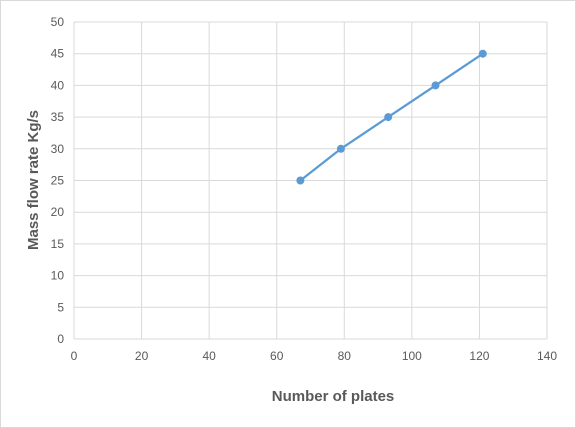  Describe the element at coordinates (58, 212) in the screenshot. I see `y-tick-label: 20` at that location.